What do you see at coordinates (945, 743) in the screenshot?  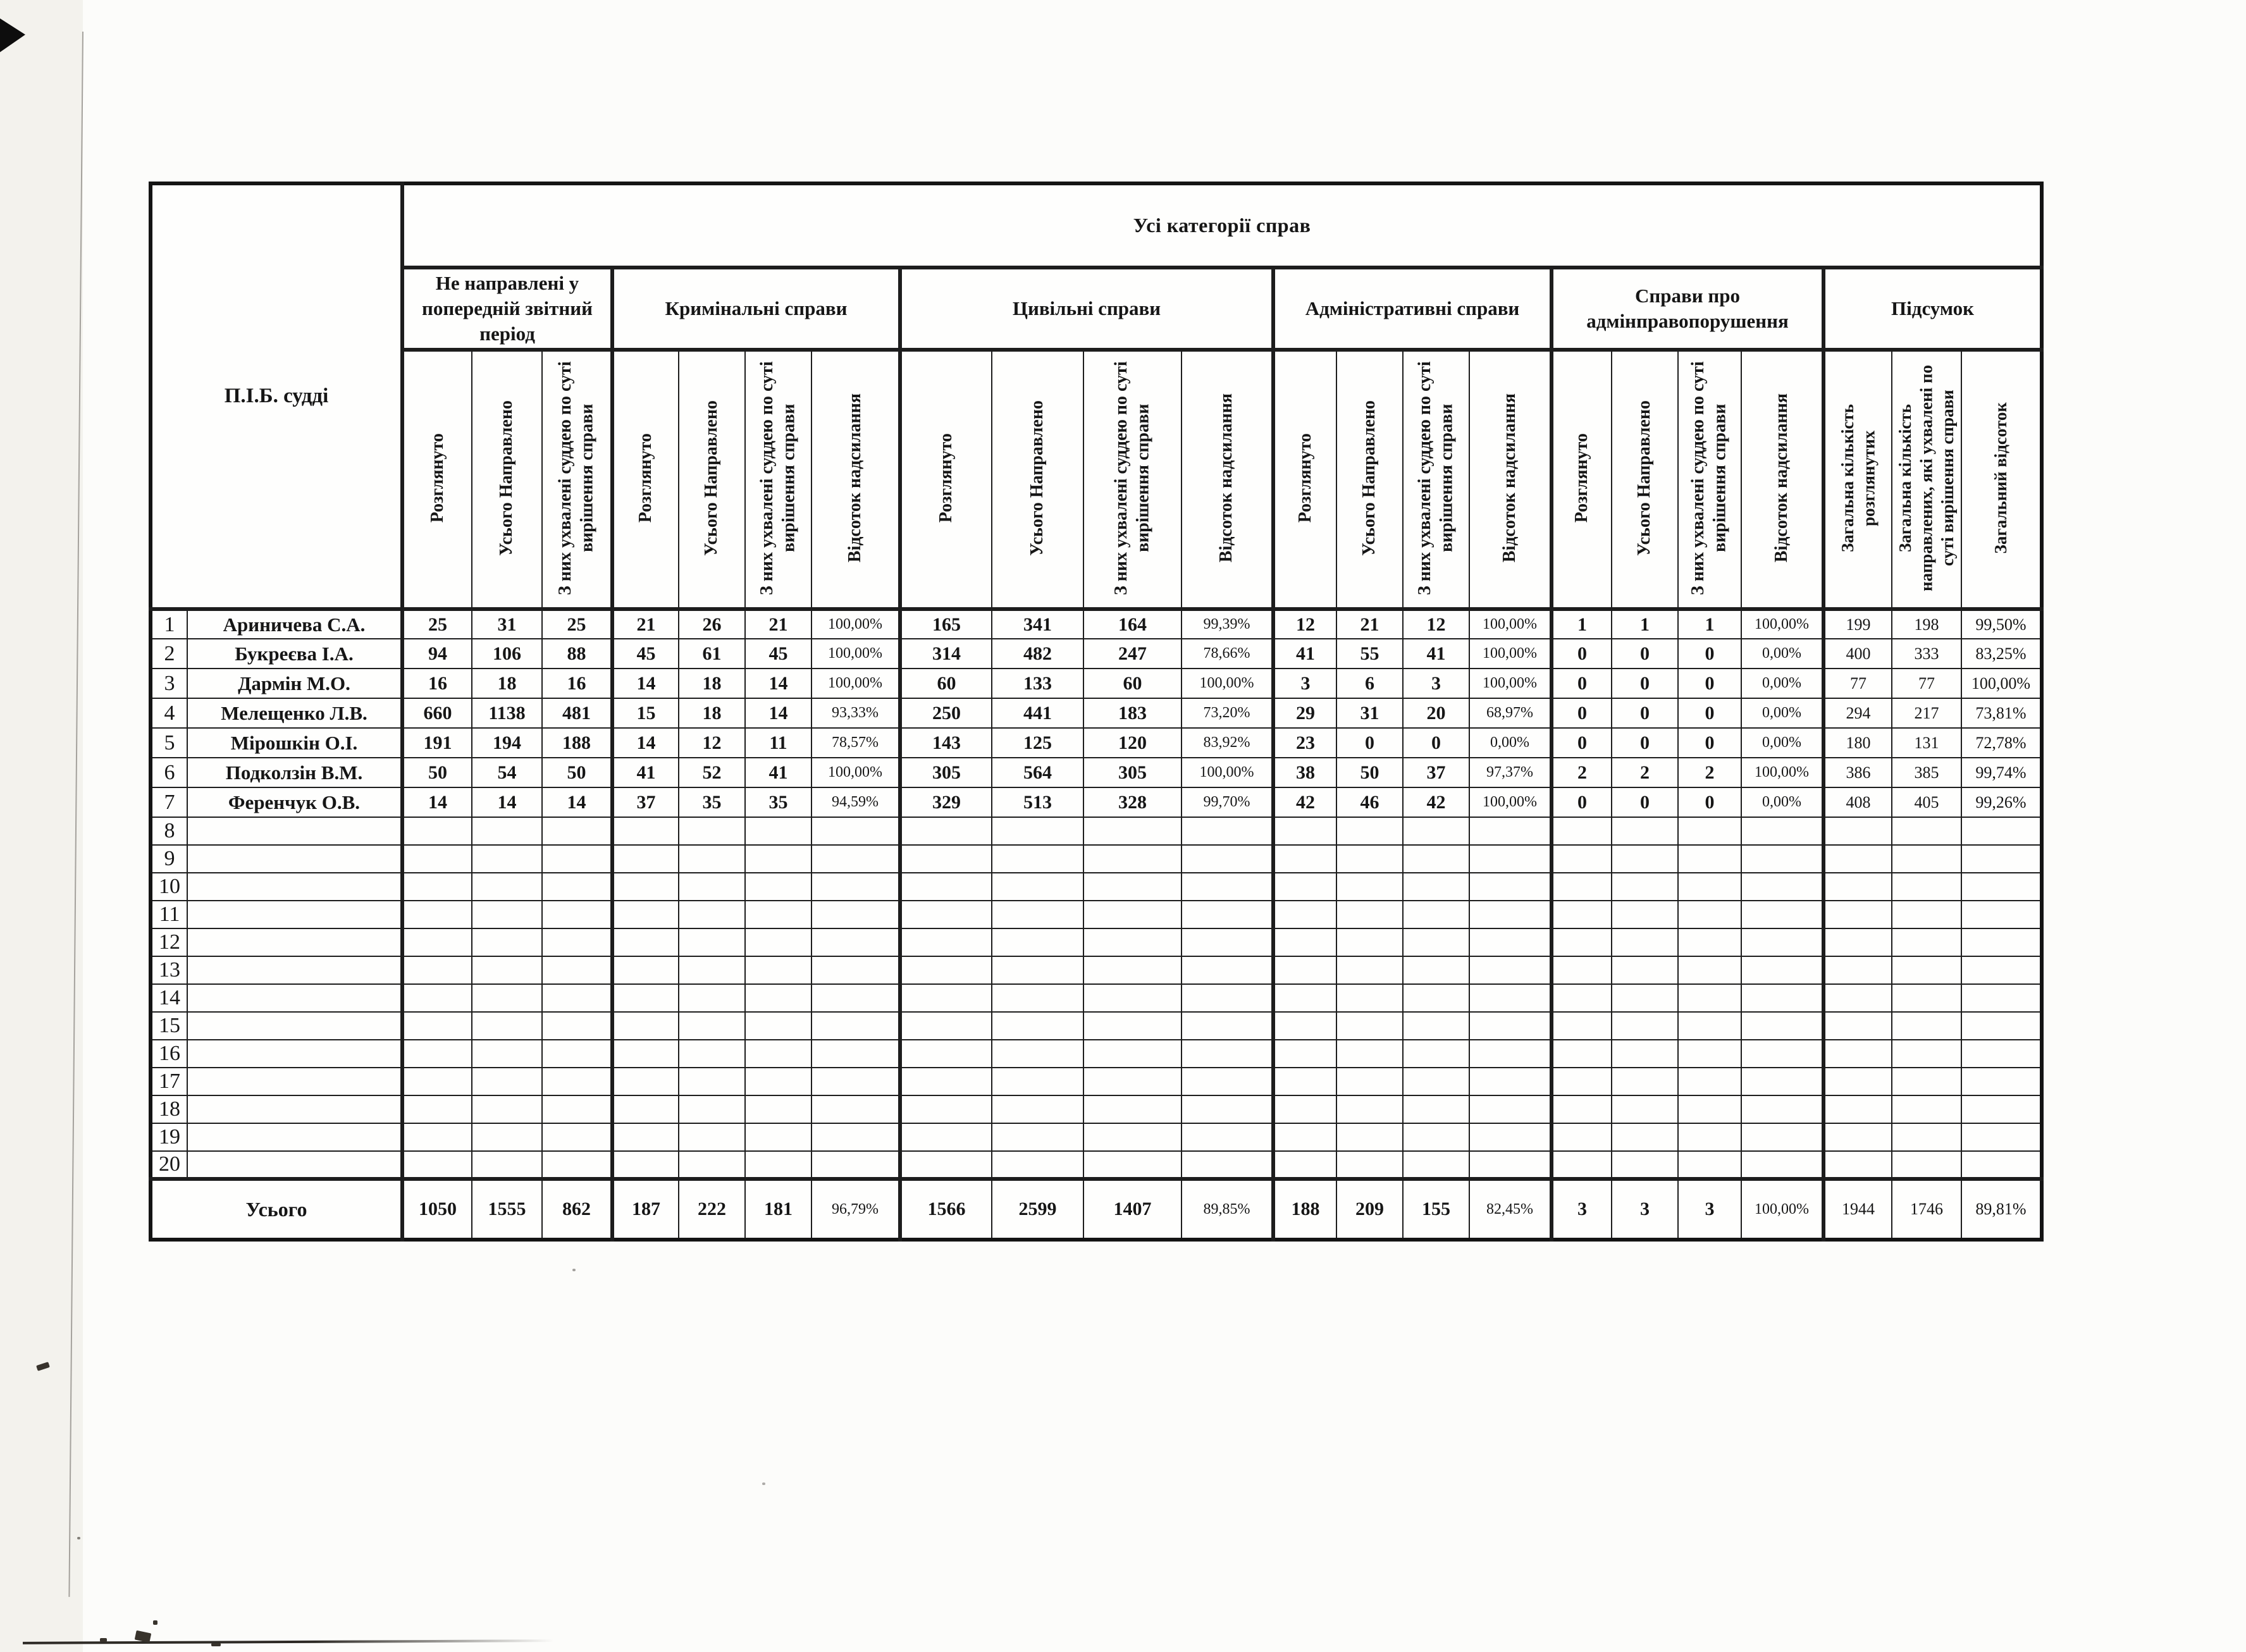 I see `value-cell: 143` at bounding box center [945, 743].